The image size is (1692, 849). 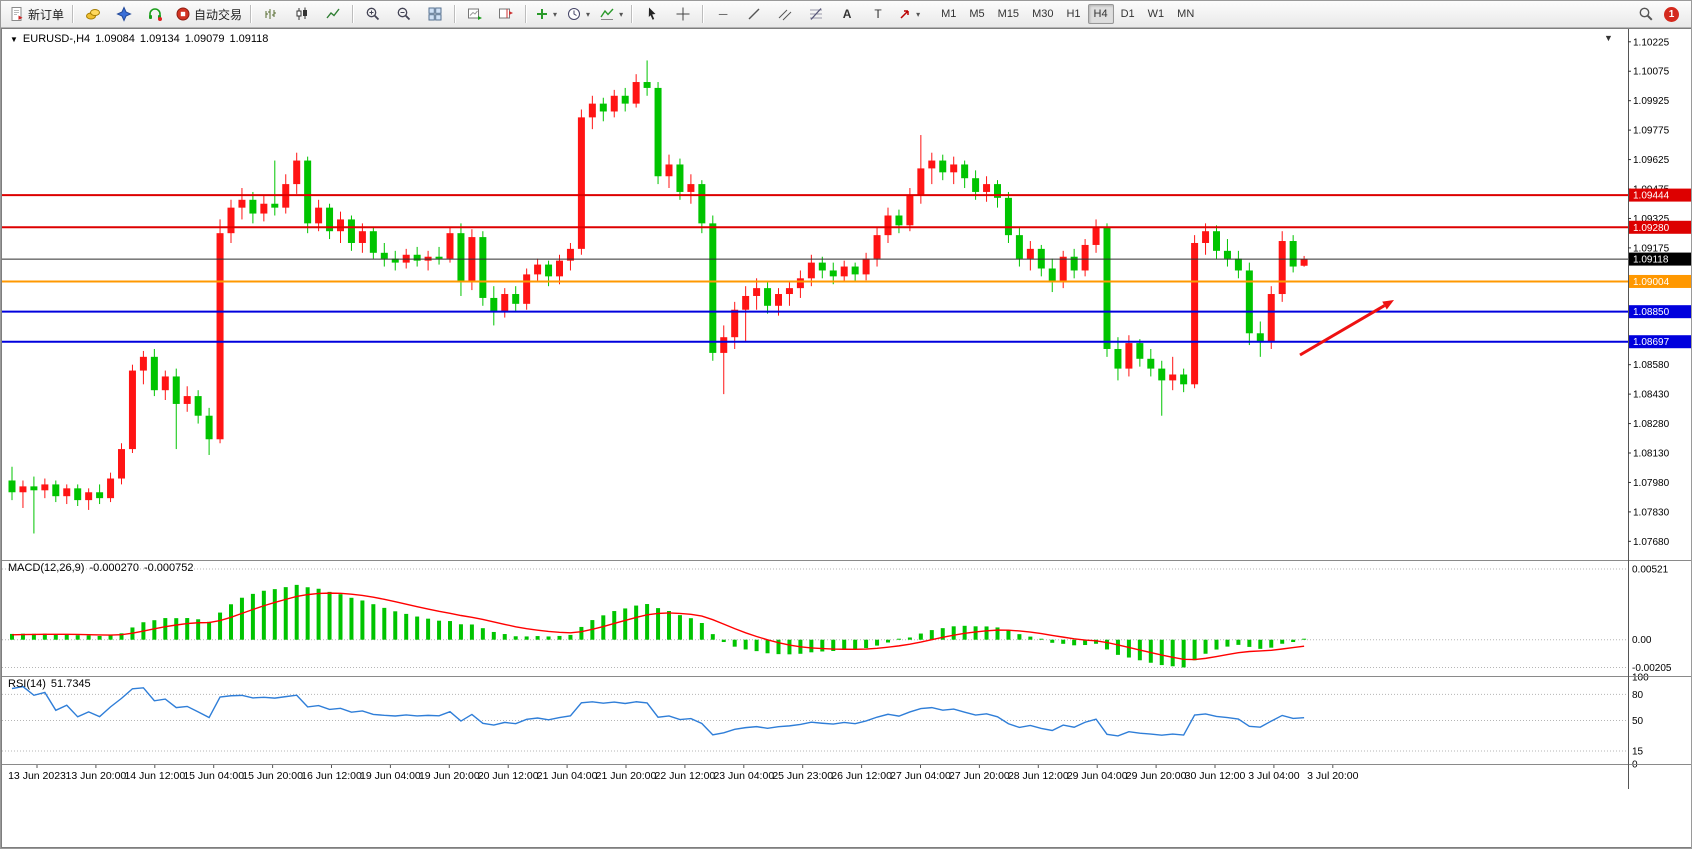 I want to click on period-selector-button: ▾, so click(x=578, y=14).